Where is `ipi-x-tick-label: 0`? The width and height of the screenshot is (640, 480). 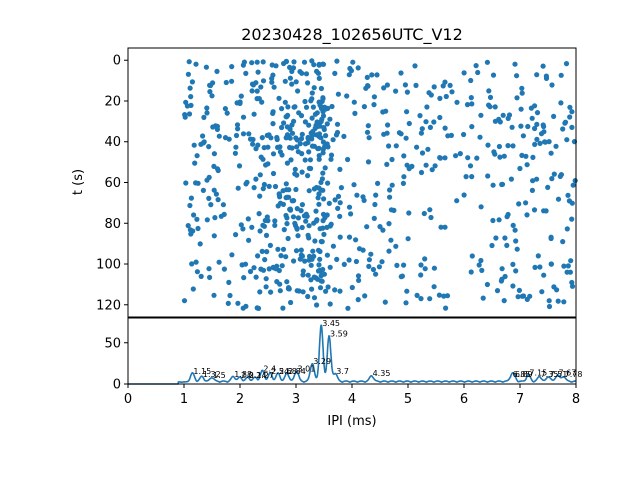 ipi-x-tick-label: 0 is located at coordinates (128, 399).